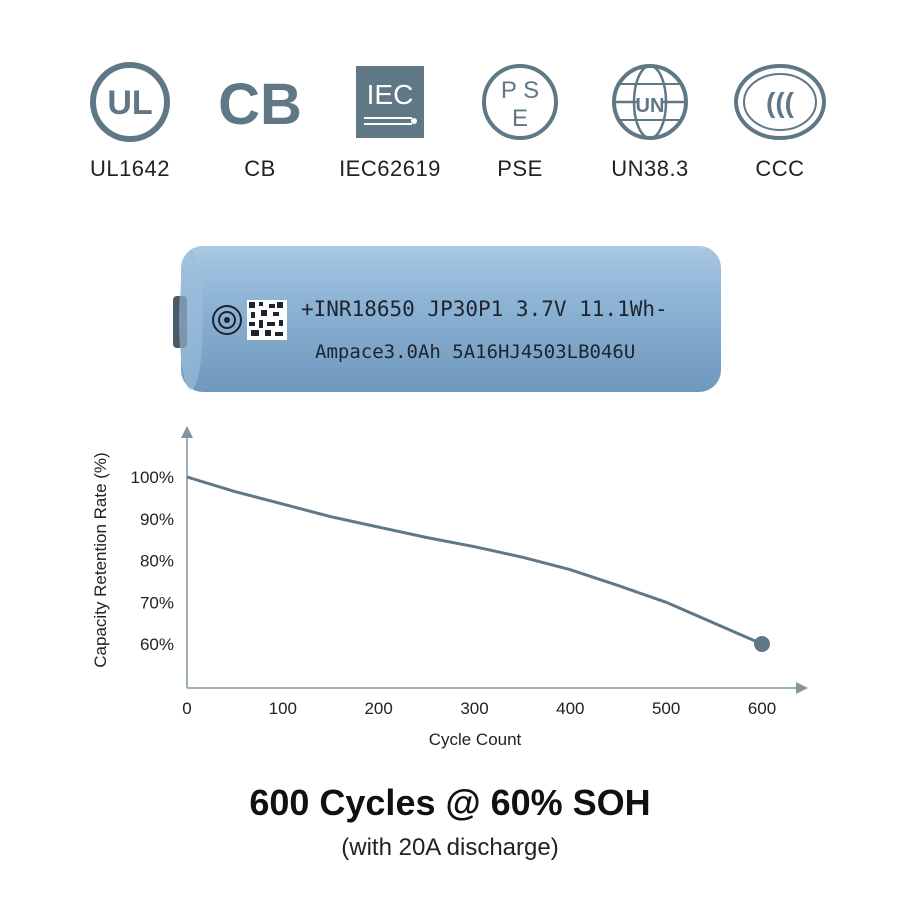 This screenshot has height=900, width=900. I want to click on x-tick-label: 300, so click(474, 708).